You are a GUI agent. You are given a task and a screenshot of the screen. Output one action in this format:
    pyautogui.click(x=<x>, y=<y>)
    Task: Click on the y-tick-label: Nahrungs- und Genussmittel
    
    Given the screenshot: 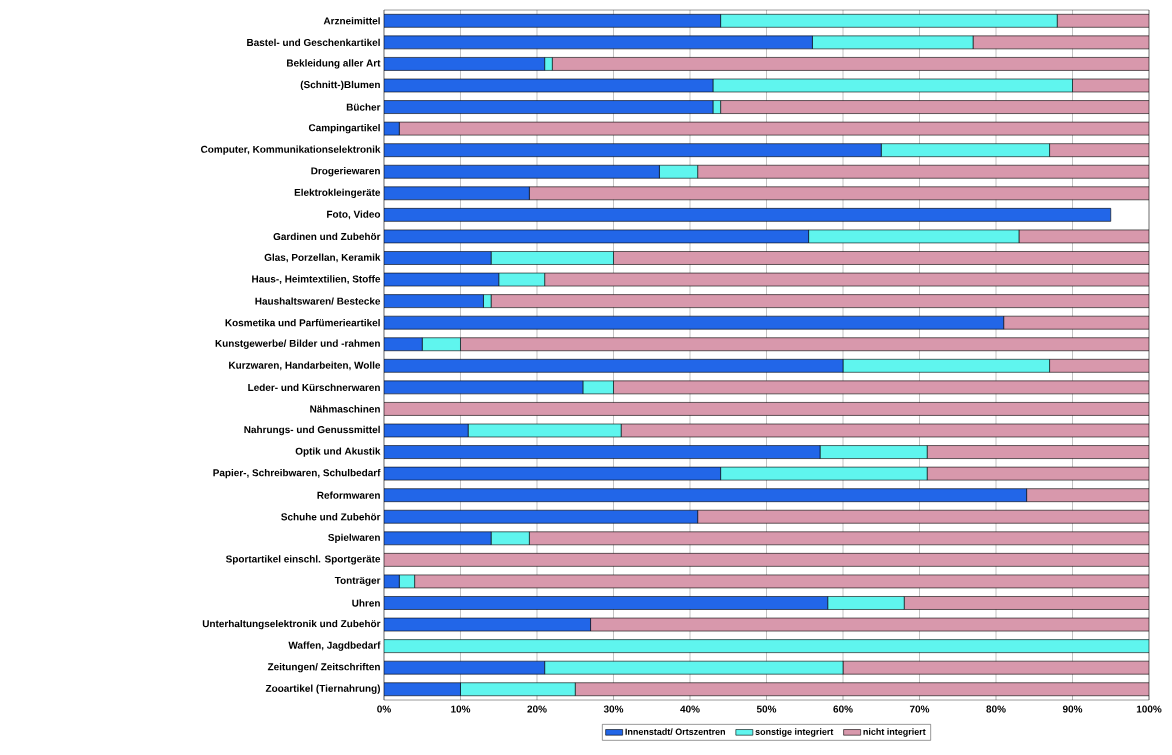 What is the action you would take?
    pyautogui.click(x=312, y=430)
    